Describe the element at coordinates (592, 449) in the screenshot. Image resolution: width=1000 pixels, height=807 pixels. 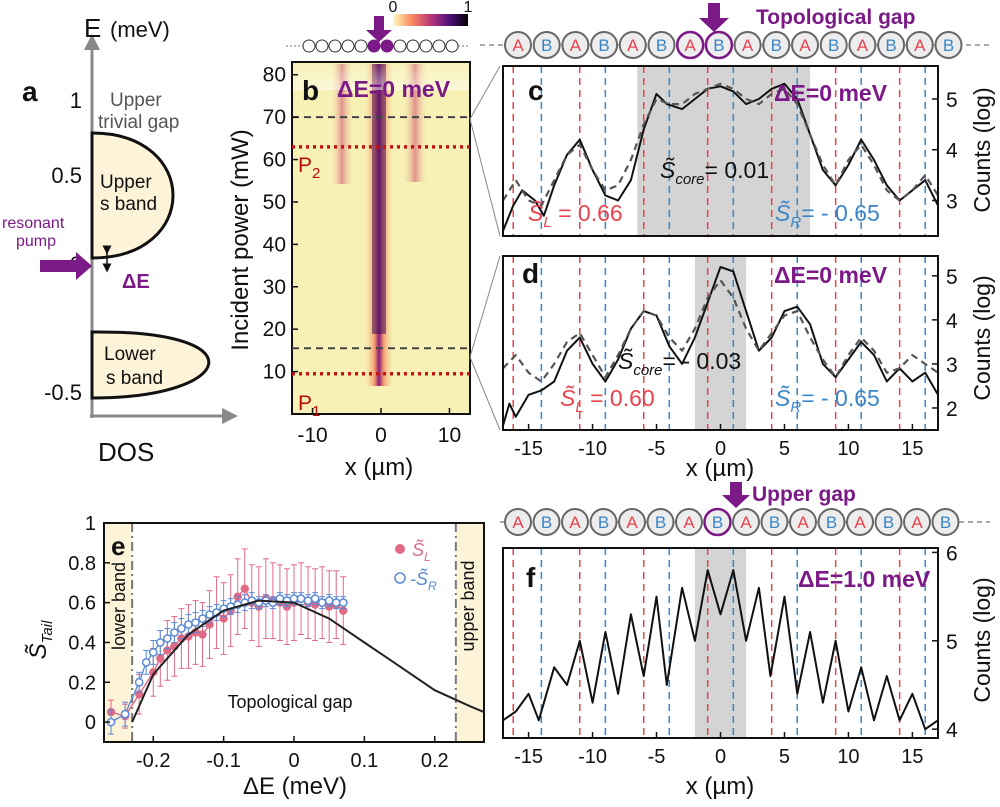
I see `panel-d-plot-x-tick-label: -10` at that location.